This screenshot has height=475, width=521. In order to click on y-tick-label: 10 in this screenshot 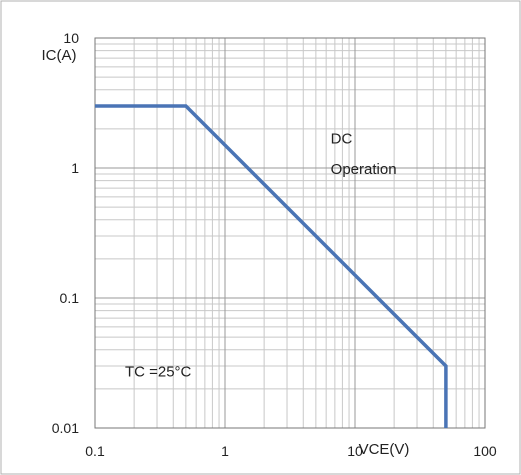, I will do `click(71, 38)`.